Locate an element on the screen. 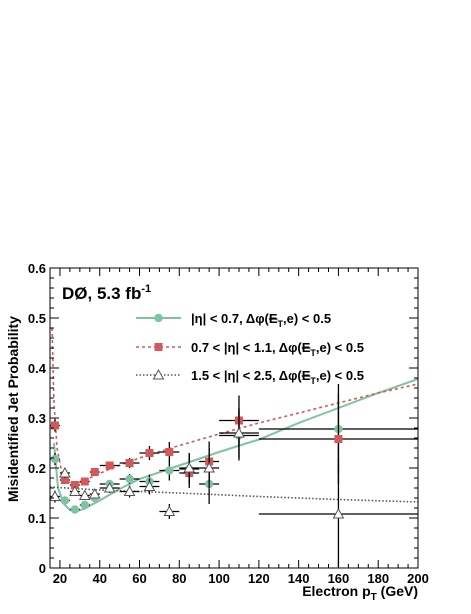  x-tick-label: 120 is located at coordinates (259, 578).